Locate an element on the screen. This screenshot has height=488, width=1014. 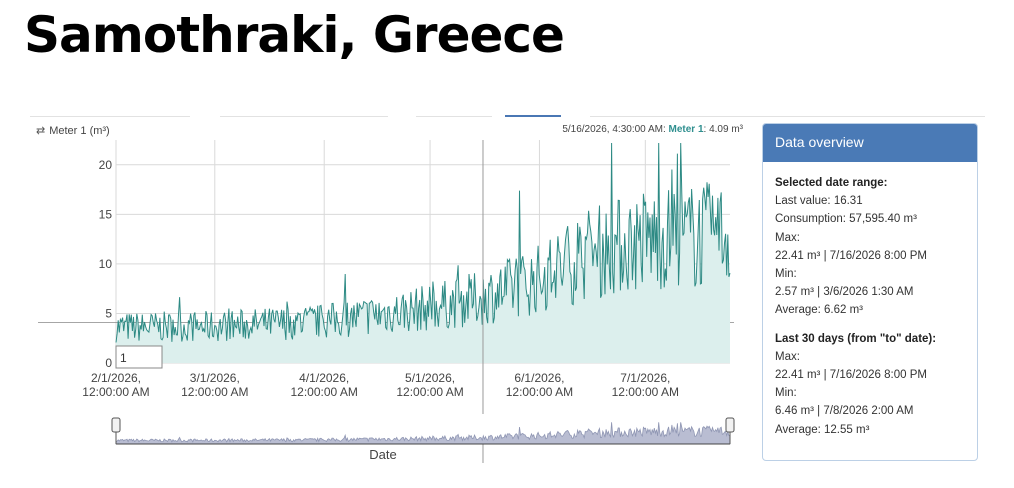
range-input-value: 1 is located at coordinates (123, 358).